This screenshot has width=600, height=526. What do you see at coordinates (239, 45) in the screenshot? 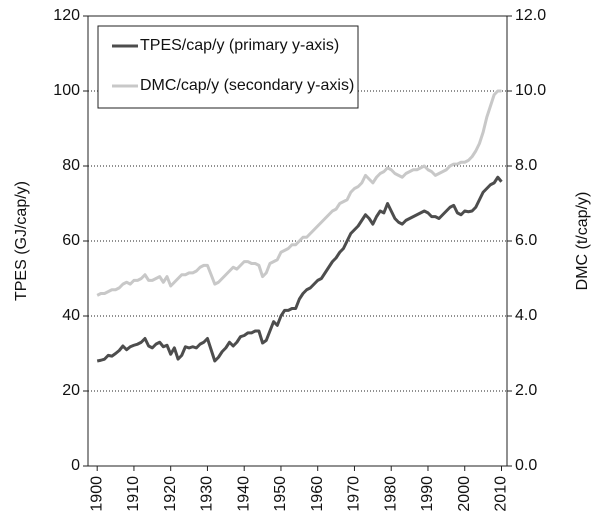
I see `legend-label: TPES/cap/y (primary y-axis)` at bounding box center [239, 45].